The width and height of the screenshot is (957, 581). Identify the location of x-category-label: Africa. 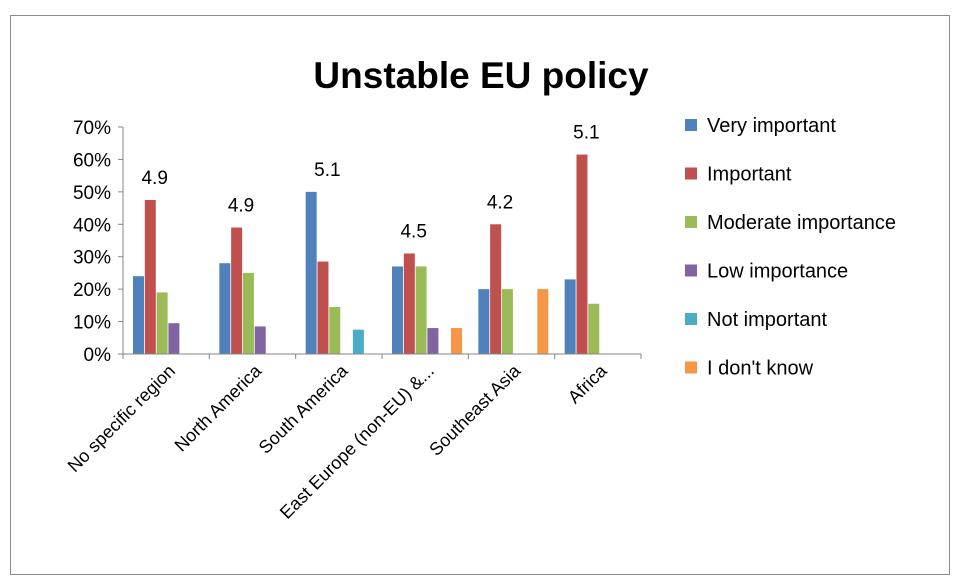
(587, 383).